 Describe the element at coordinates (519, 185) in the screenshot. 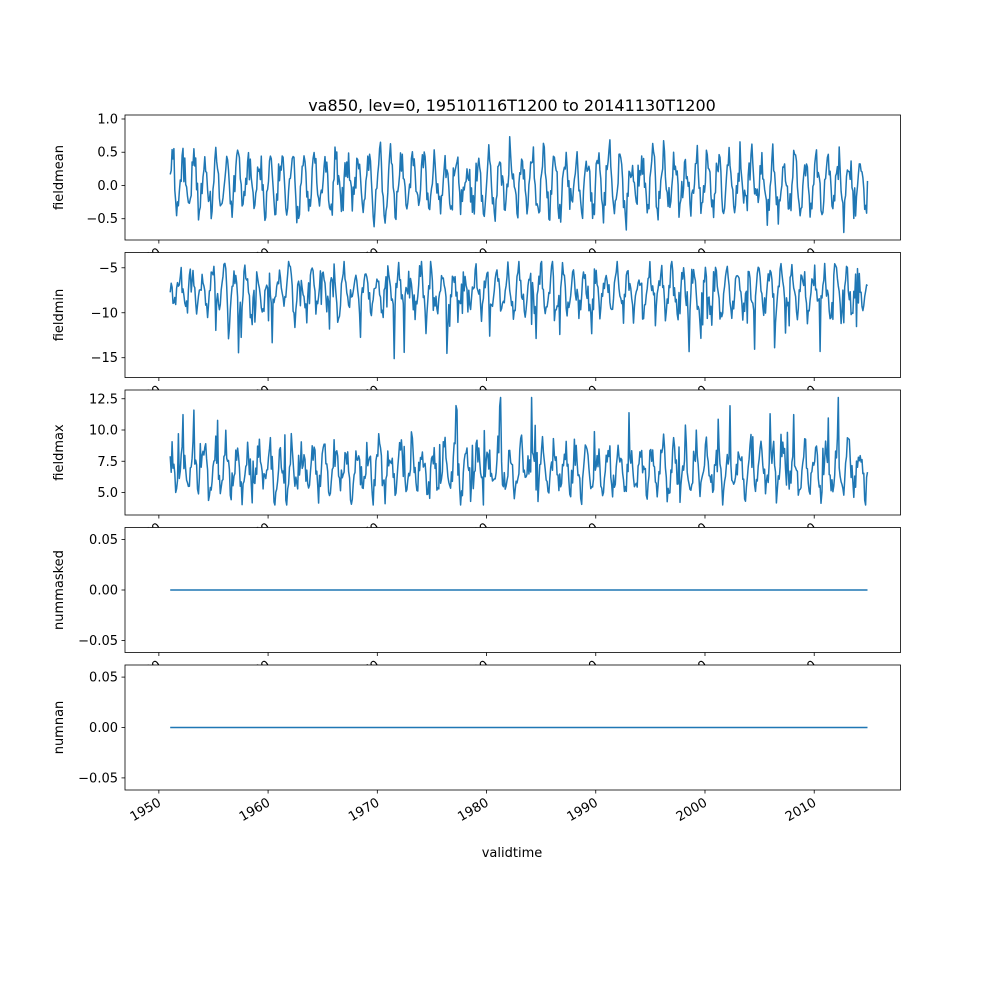

I see `series-line-fieldmean` at that location.